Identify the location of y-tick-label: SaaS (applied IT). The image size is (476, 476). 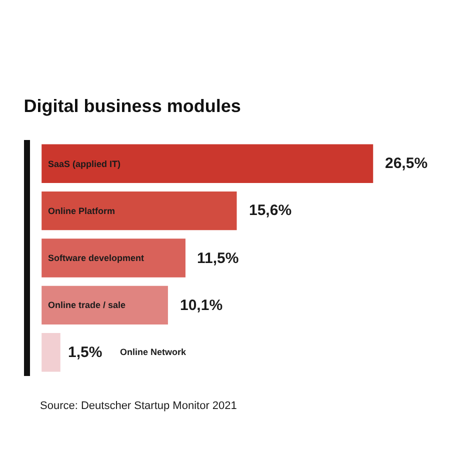
(84, 164).